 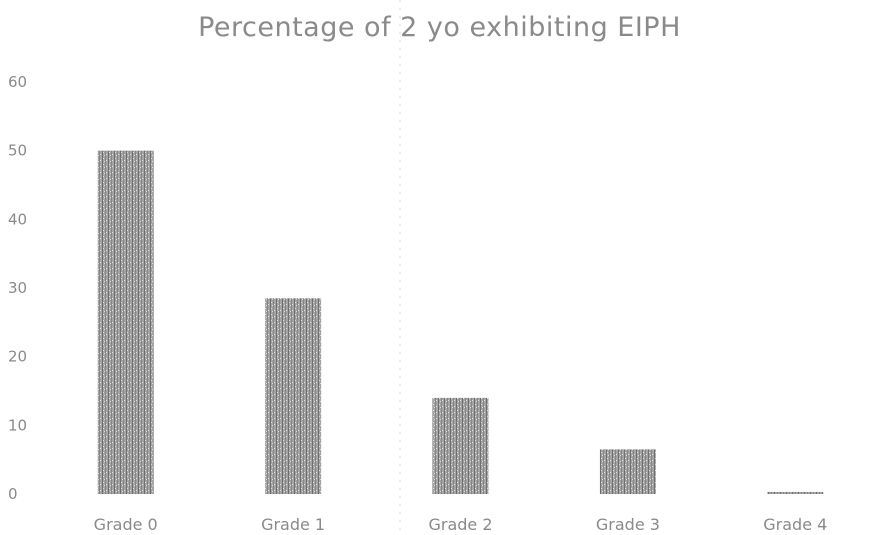 I want to click on y-tick-label: 20, so click(x=17, y=357).